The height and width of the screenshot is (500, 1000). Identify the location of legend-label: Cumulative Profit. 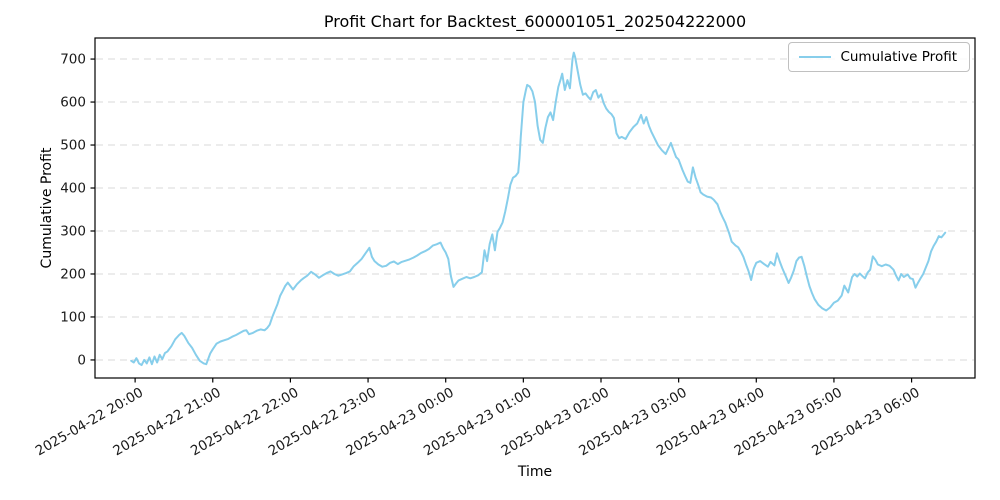
(898, 57).